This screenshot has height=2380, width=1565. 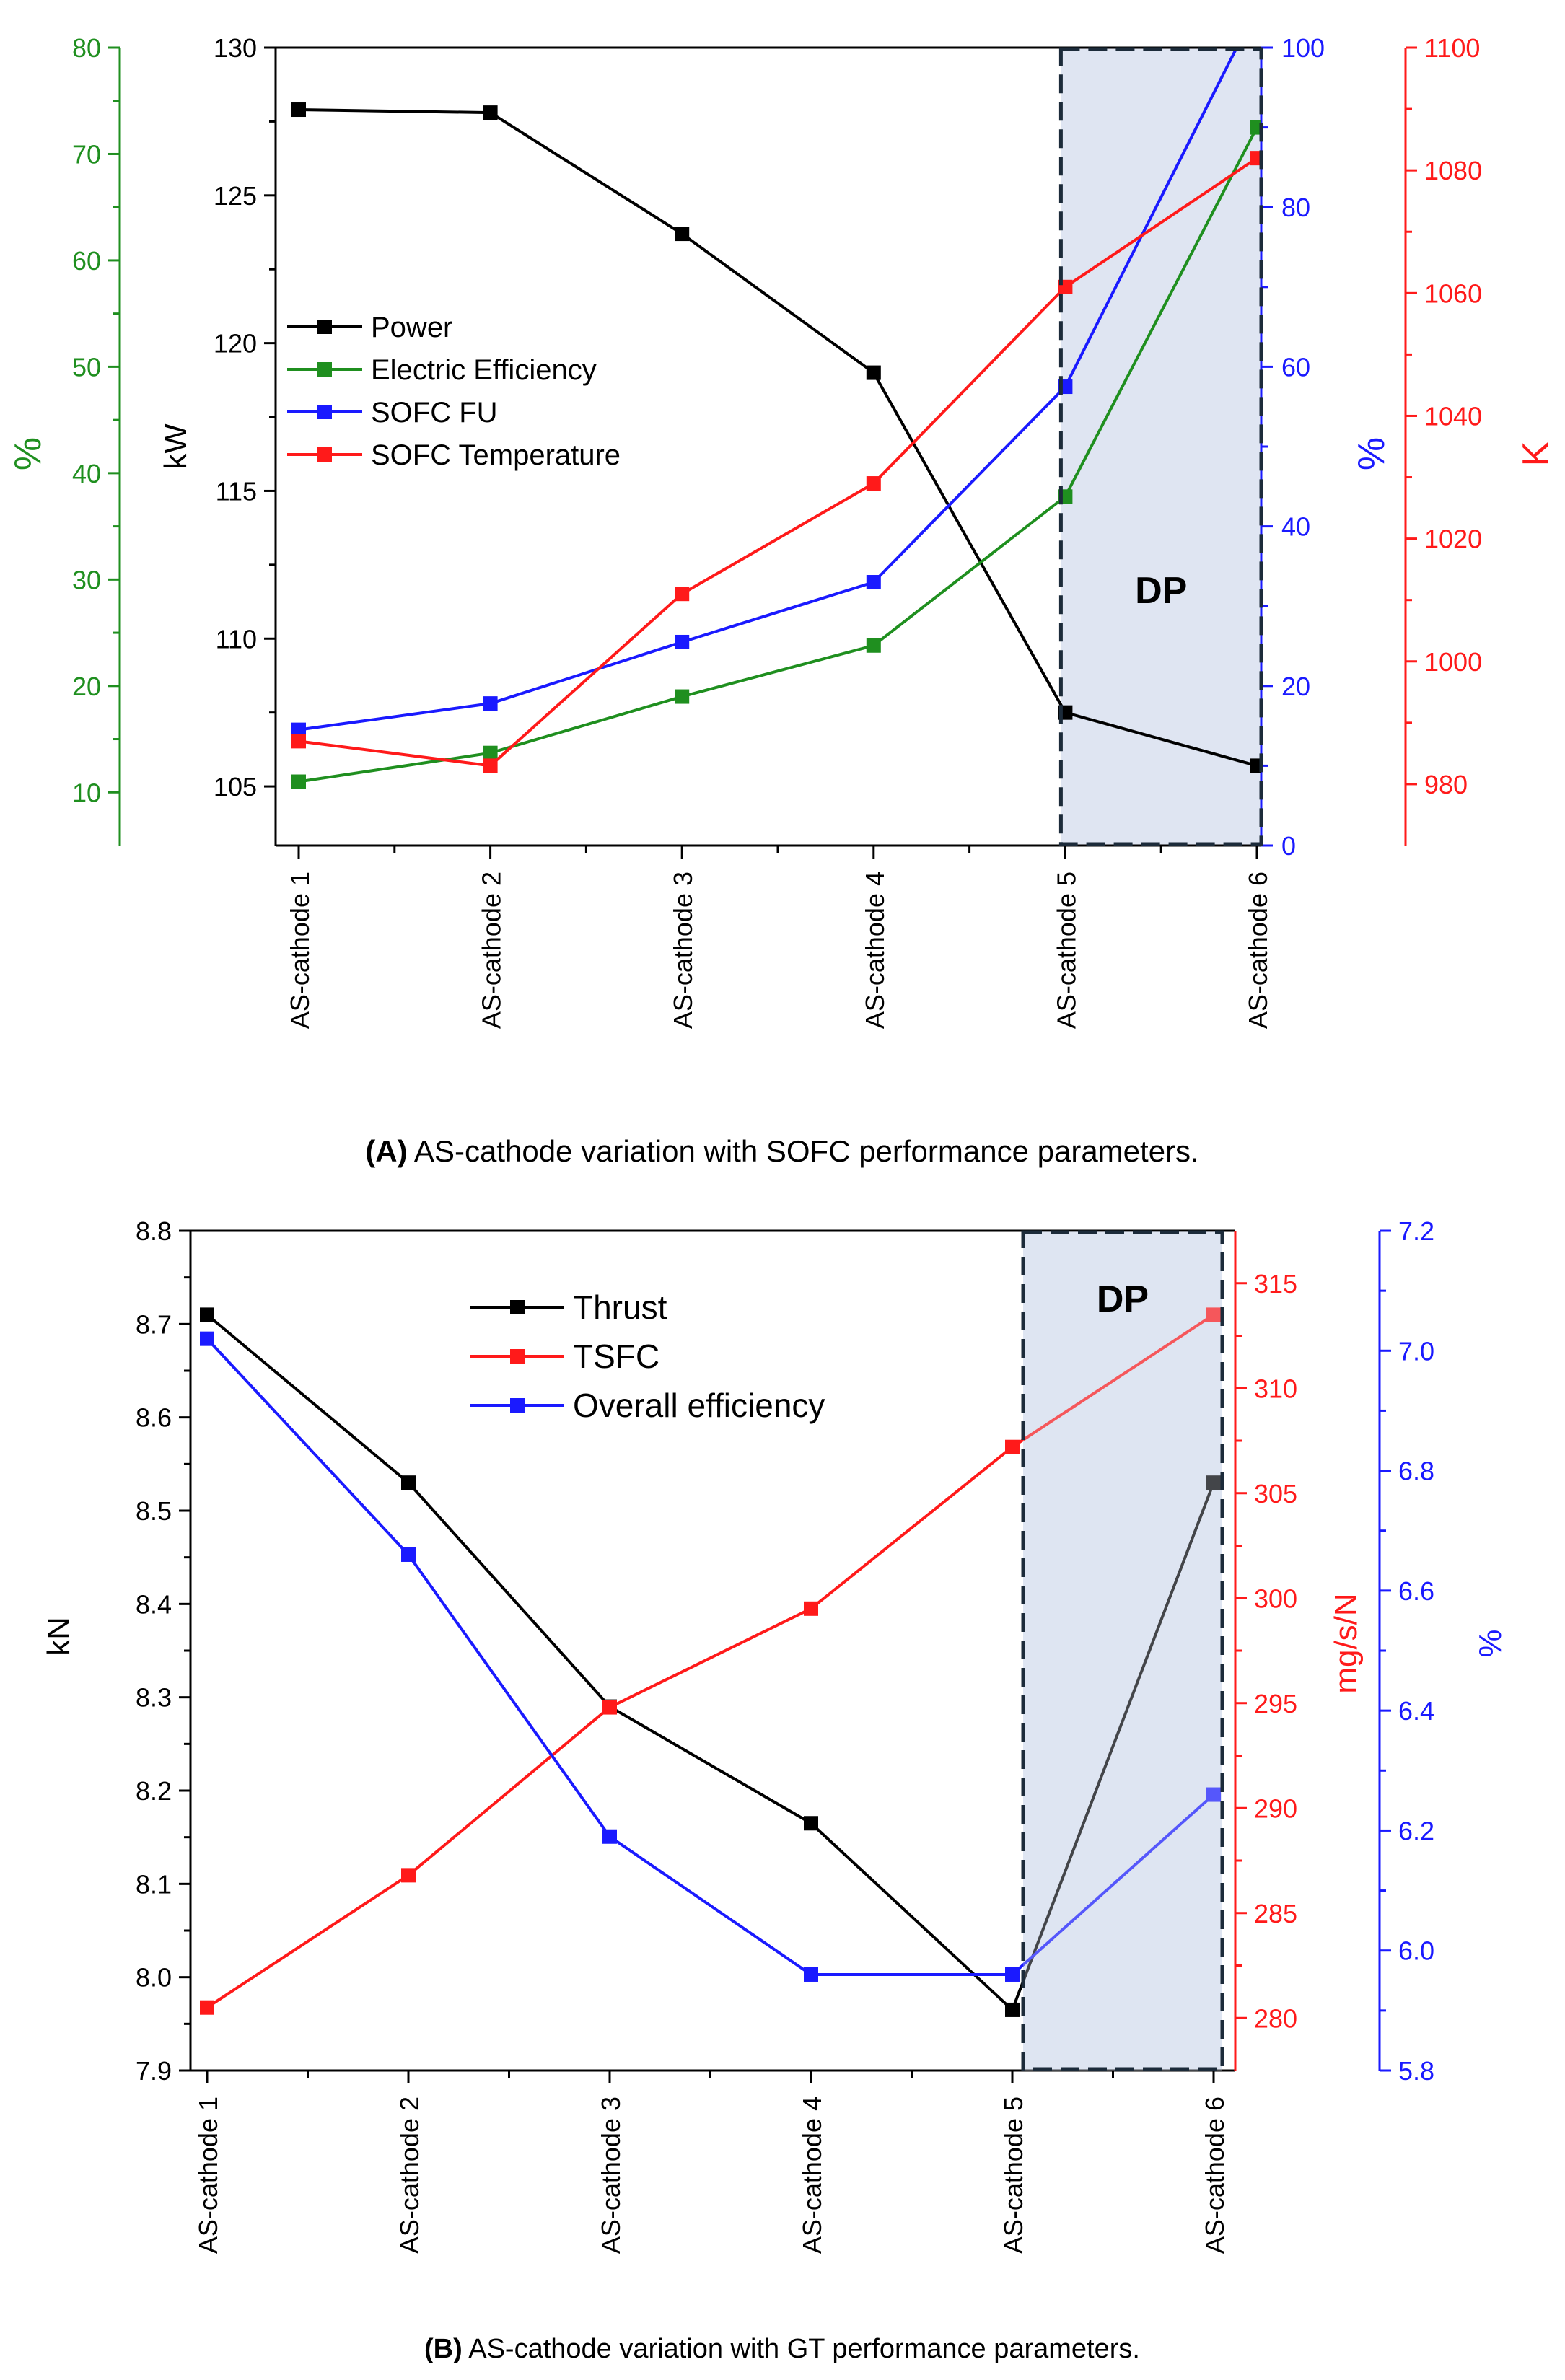 What do you see at coordinates (1161, 591) in the screenshot?
I see `dp-label-a: DP` at bounding box center [1161, 591].